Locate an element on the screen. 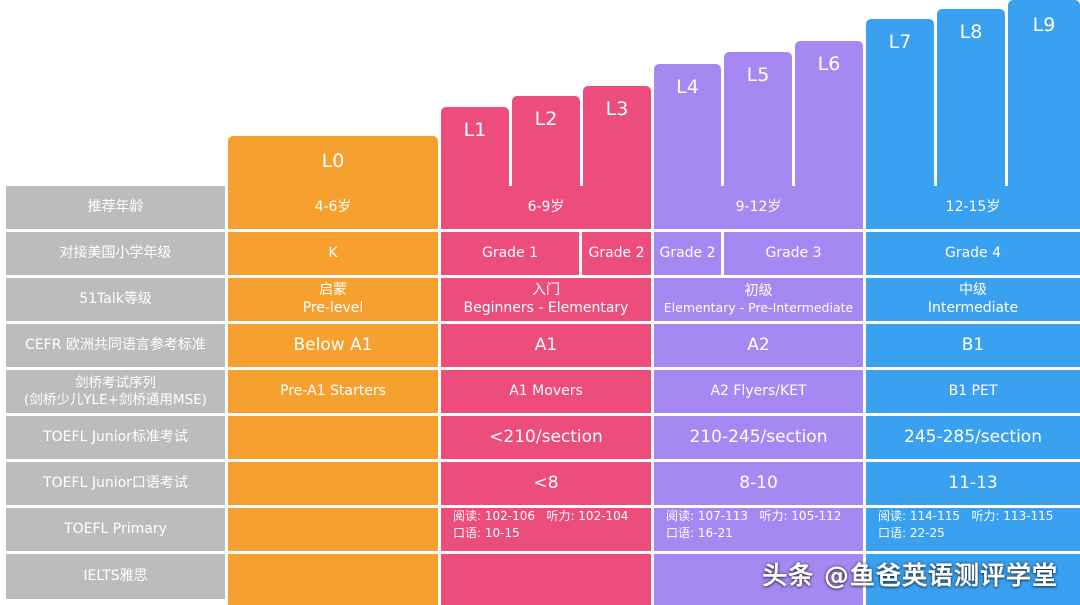  cell-toefl-junior-oral-pink: <8 is located at coordinates (546, 483).